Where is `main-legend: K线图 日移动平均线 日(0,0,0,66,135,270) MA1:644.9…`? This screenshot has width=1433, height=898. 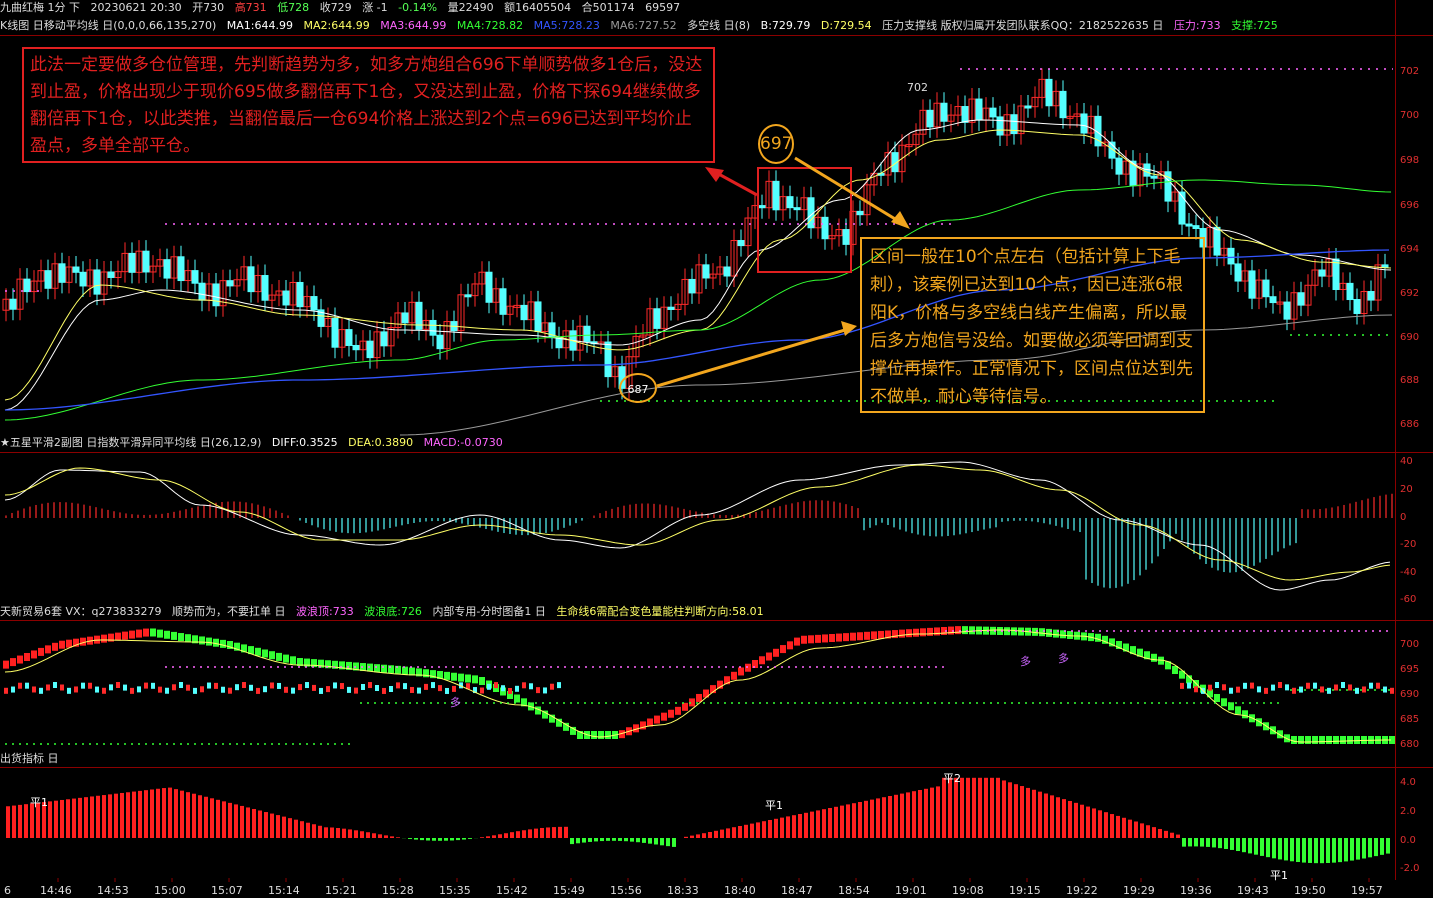
main-legend: K线图 日移动平均线 日(0,0,0,66,135,270) MA1:644.9… is located at coordinates (697, 26).